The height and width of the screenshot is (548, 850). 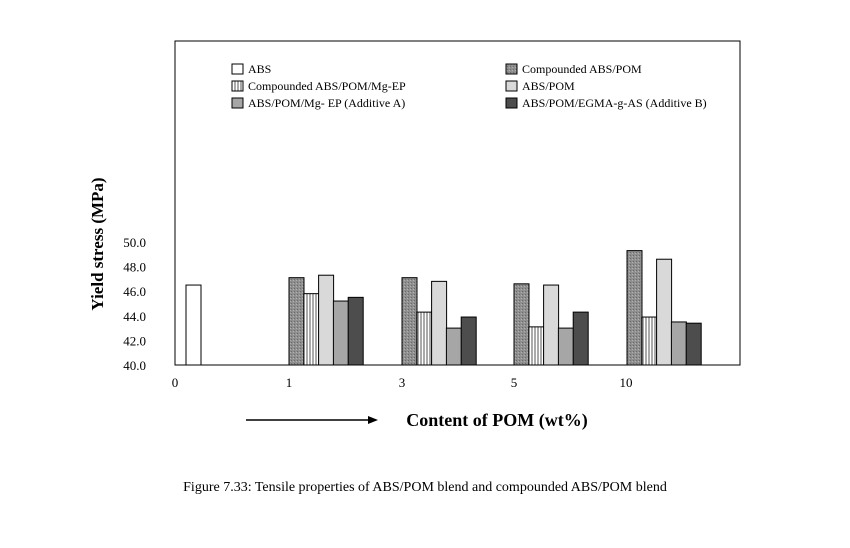 What do you see at coordinates (326, 103) in the screenshot?
I see `legend-label: ABS/POM/Mg- EP (Additive A)` at bounding box center [326, 103].